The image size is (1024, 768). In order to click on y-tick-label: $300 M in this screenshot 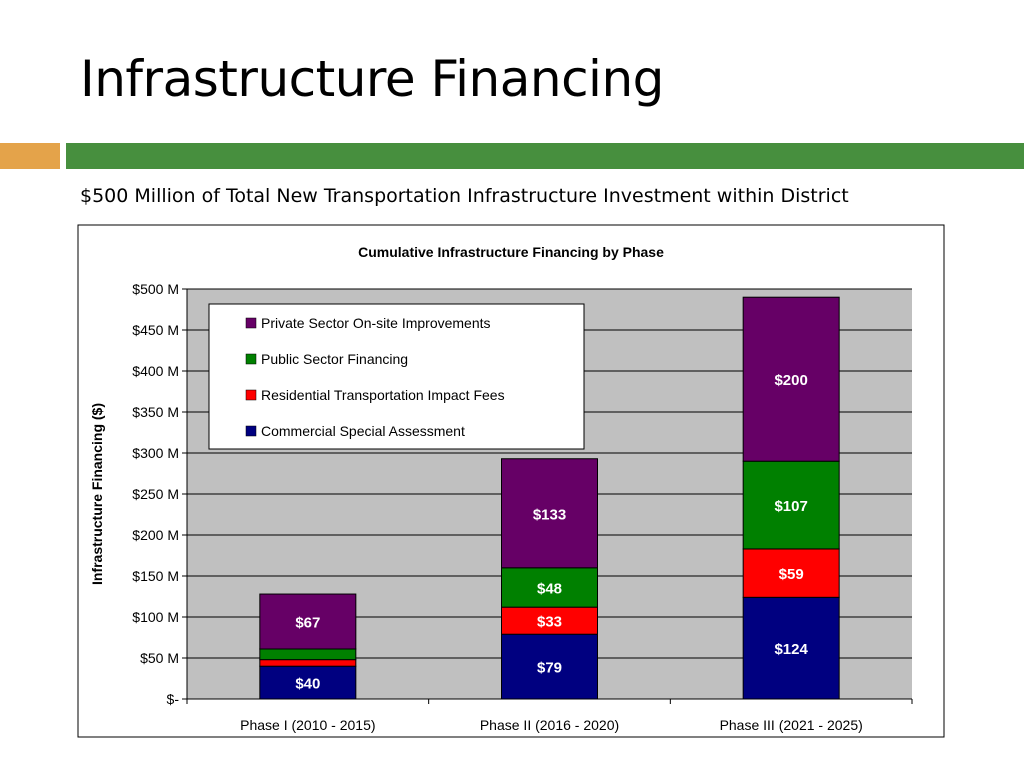, I will do `click(155, 453)`.